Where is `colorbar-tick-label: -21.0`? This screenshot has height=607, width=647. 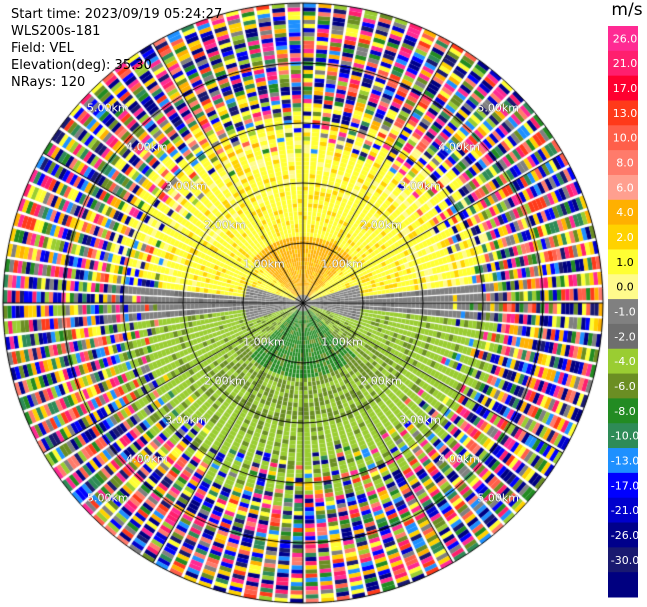
colorbar-tick-label: -21.0 is located at coordinates (625, 510).